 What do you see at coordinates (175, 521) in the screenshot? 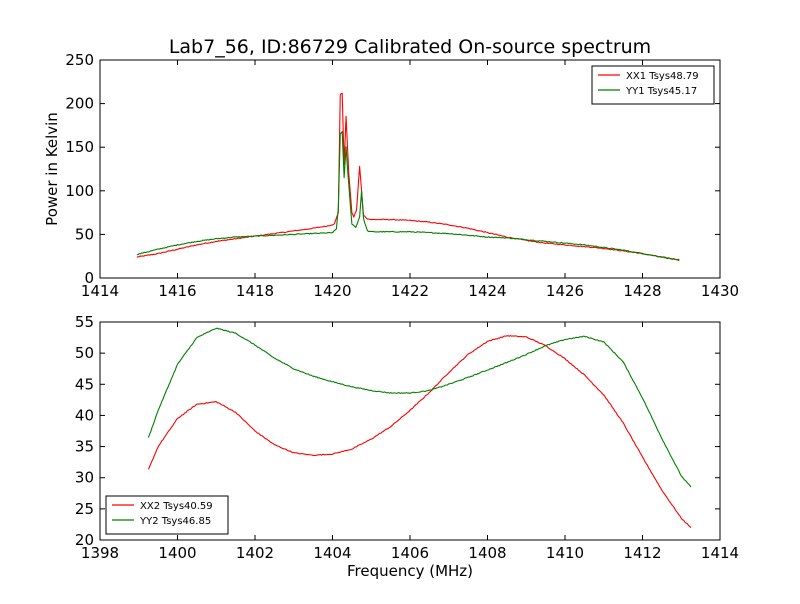
I see `bottom-legend-label: YY2 Tsys46.85` at bounding box center [175, 521].